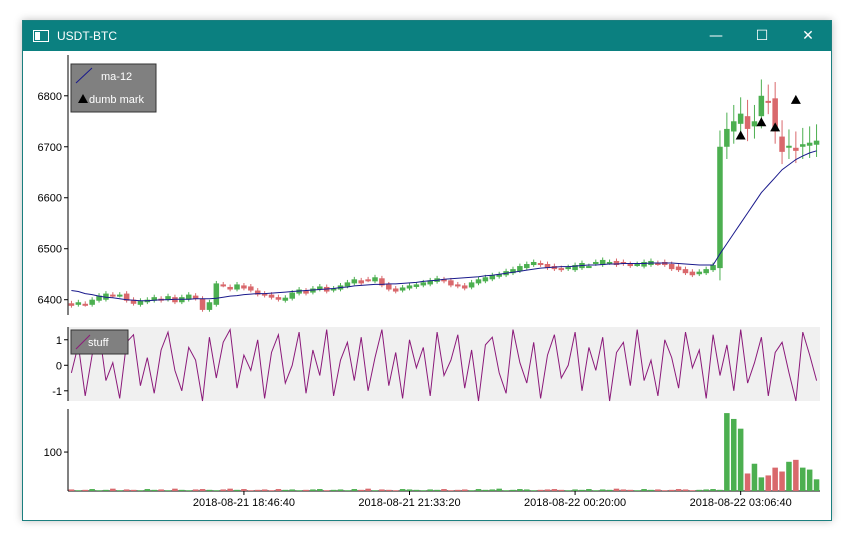  I want to click on dumb-mark-legend-label: dumb mark, so click(117, 100).